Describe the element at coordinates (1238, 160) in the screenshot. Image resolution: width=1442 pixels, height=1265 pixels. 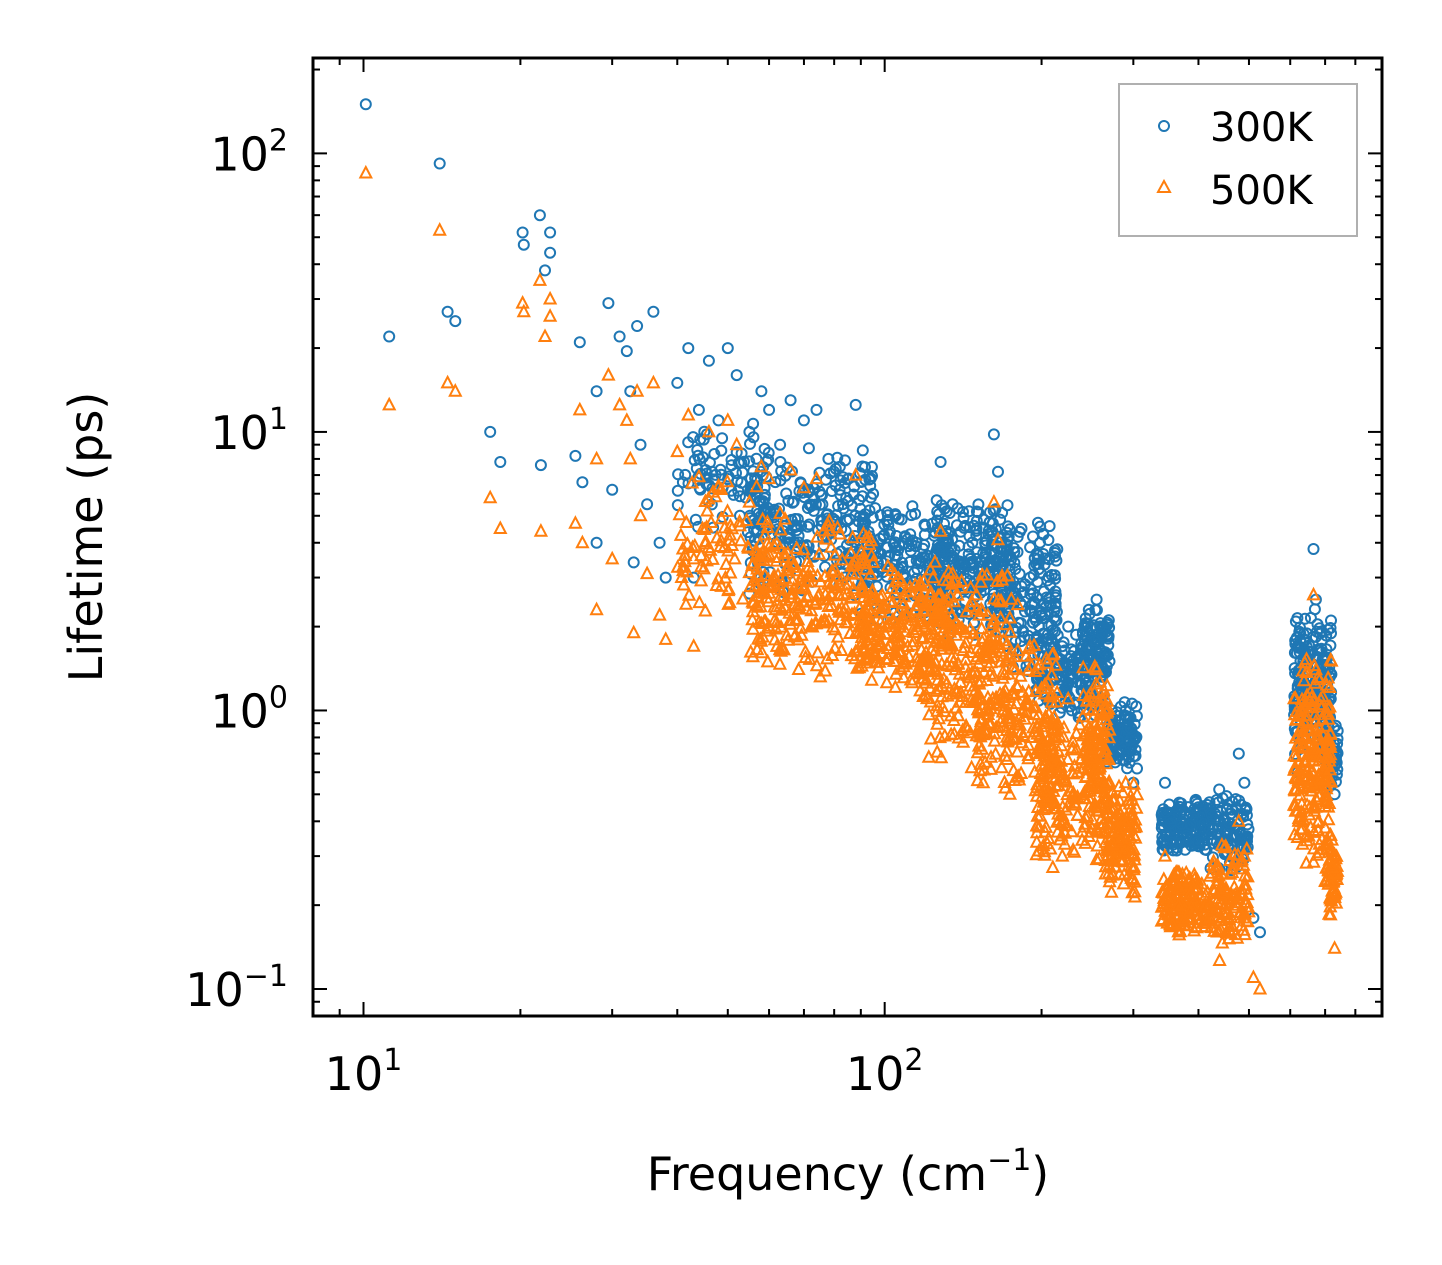
I see `legend: 300K 500K` at that location.